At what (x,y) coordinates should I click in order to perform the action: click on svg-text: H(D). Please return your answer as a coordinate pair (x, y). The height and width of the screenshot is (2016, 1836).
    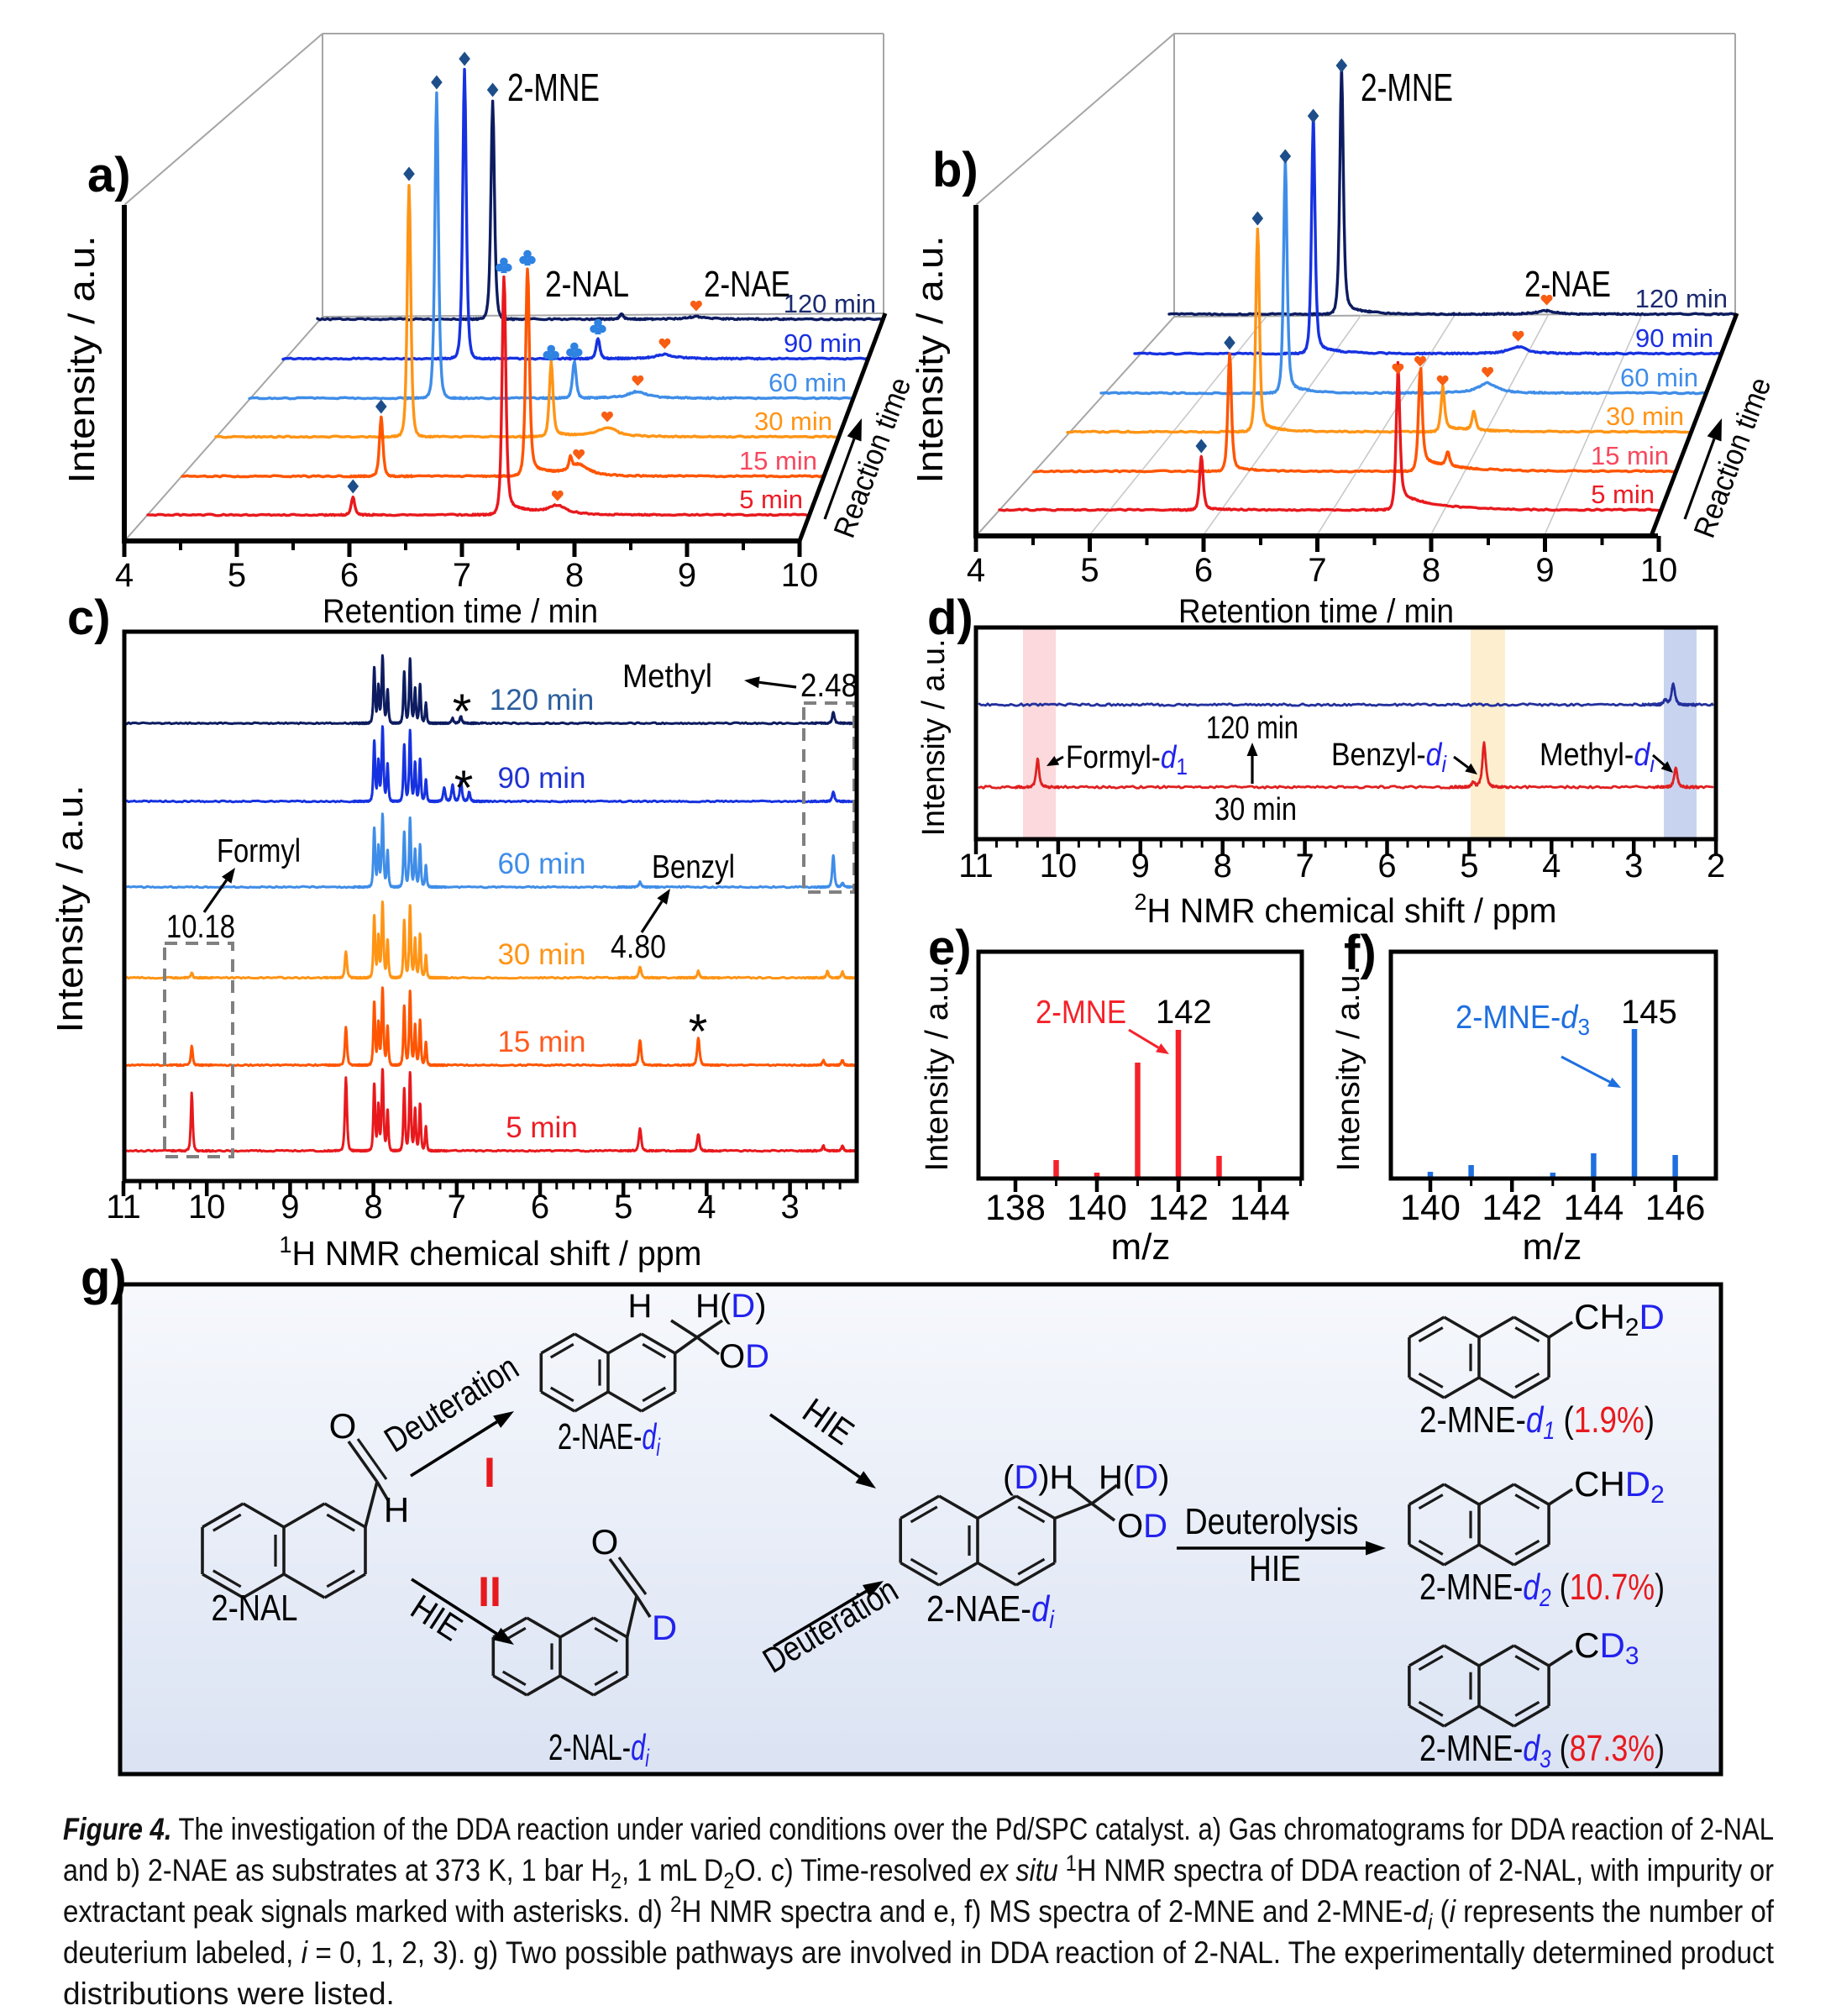
    Looking at the image, I should click on (1134, 1477).